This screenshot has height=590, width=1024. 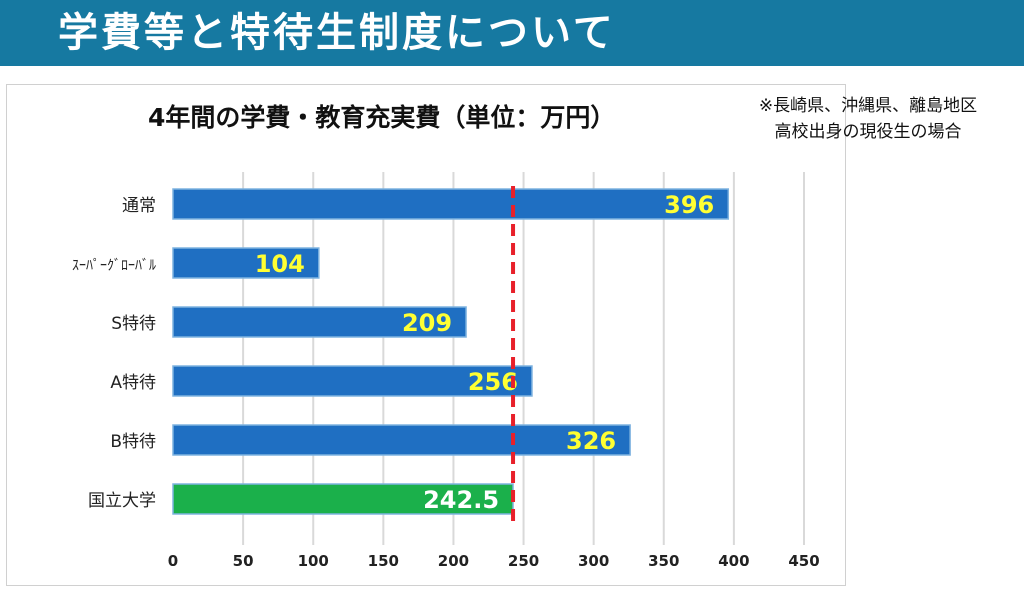 What do you see at coordinates (868, 132) in the screenshot?
I see `footnote-line-2: 高校出身の現役生の場合` at bounding box center [868, 132].